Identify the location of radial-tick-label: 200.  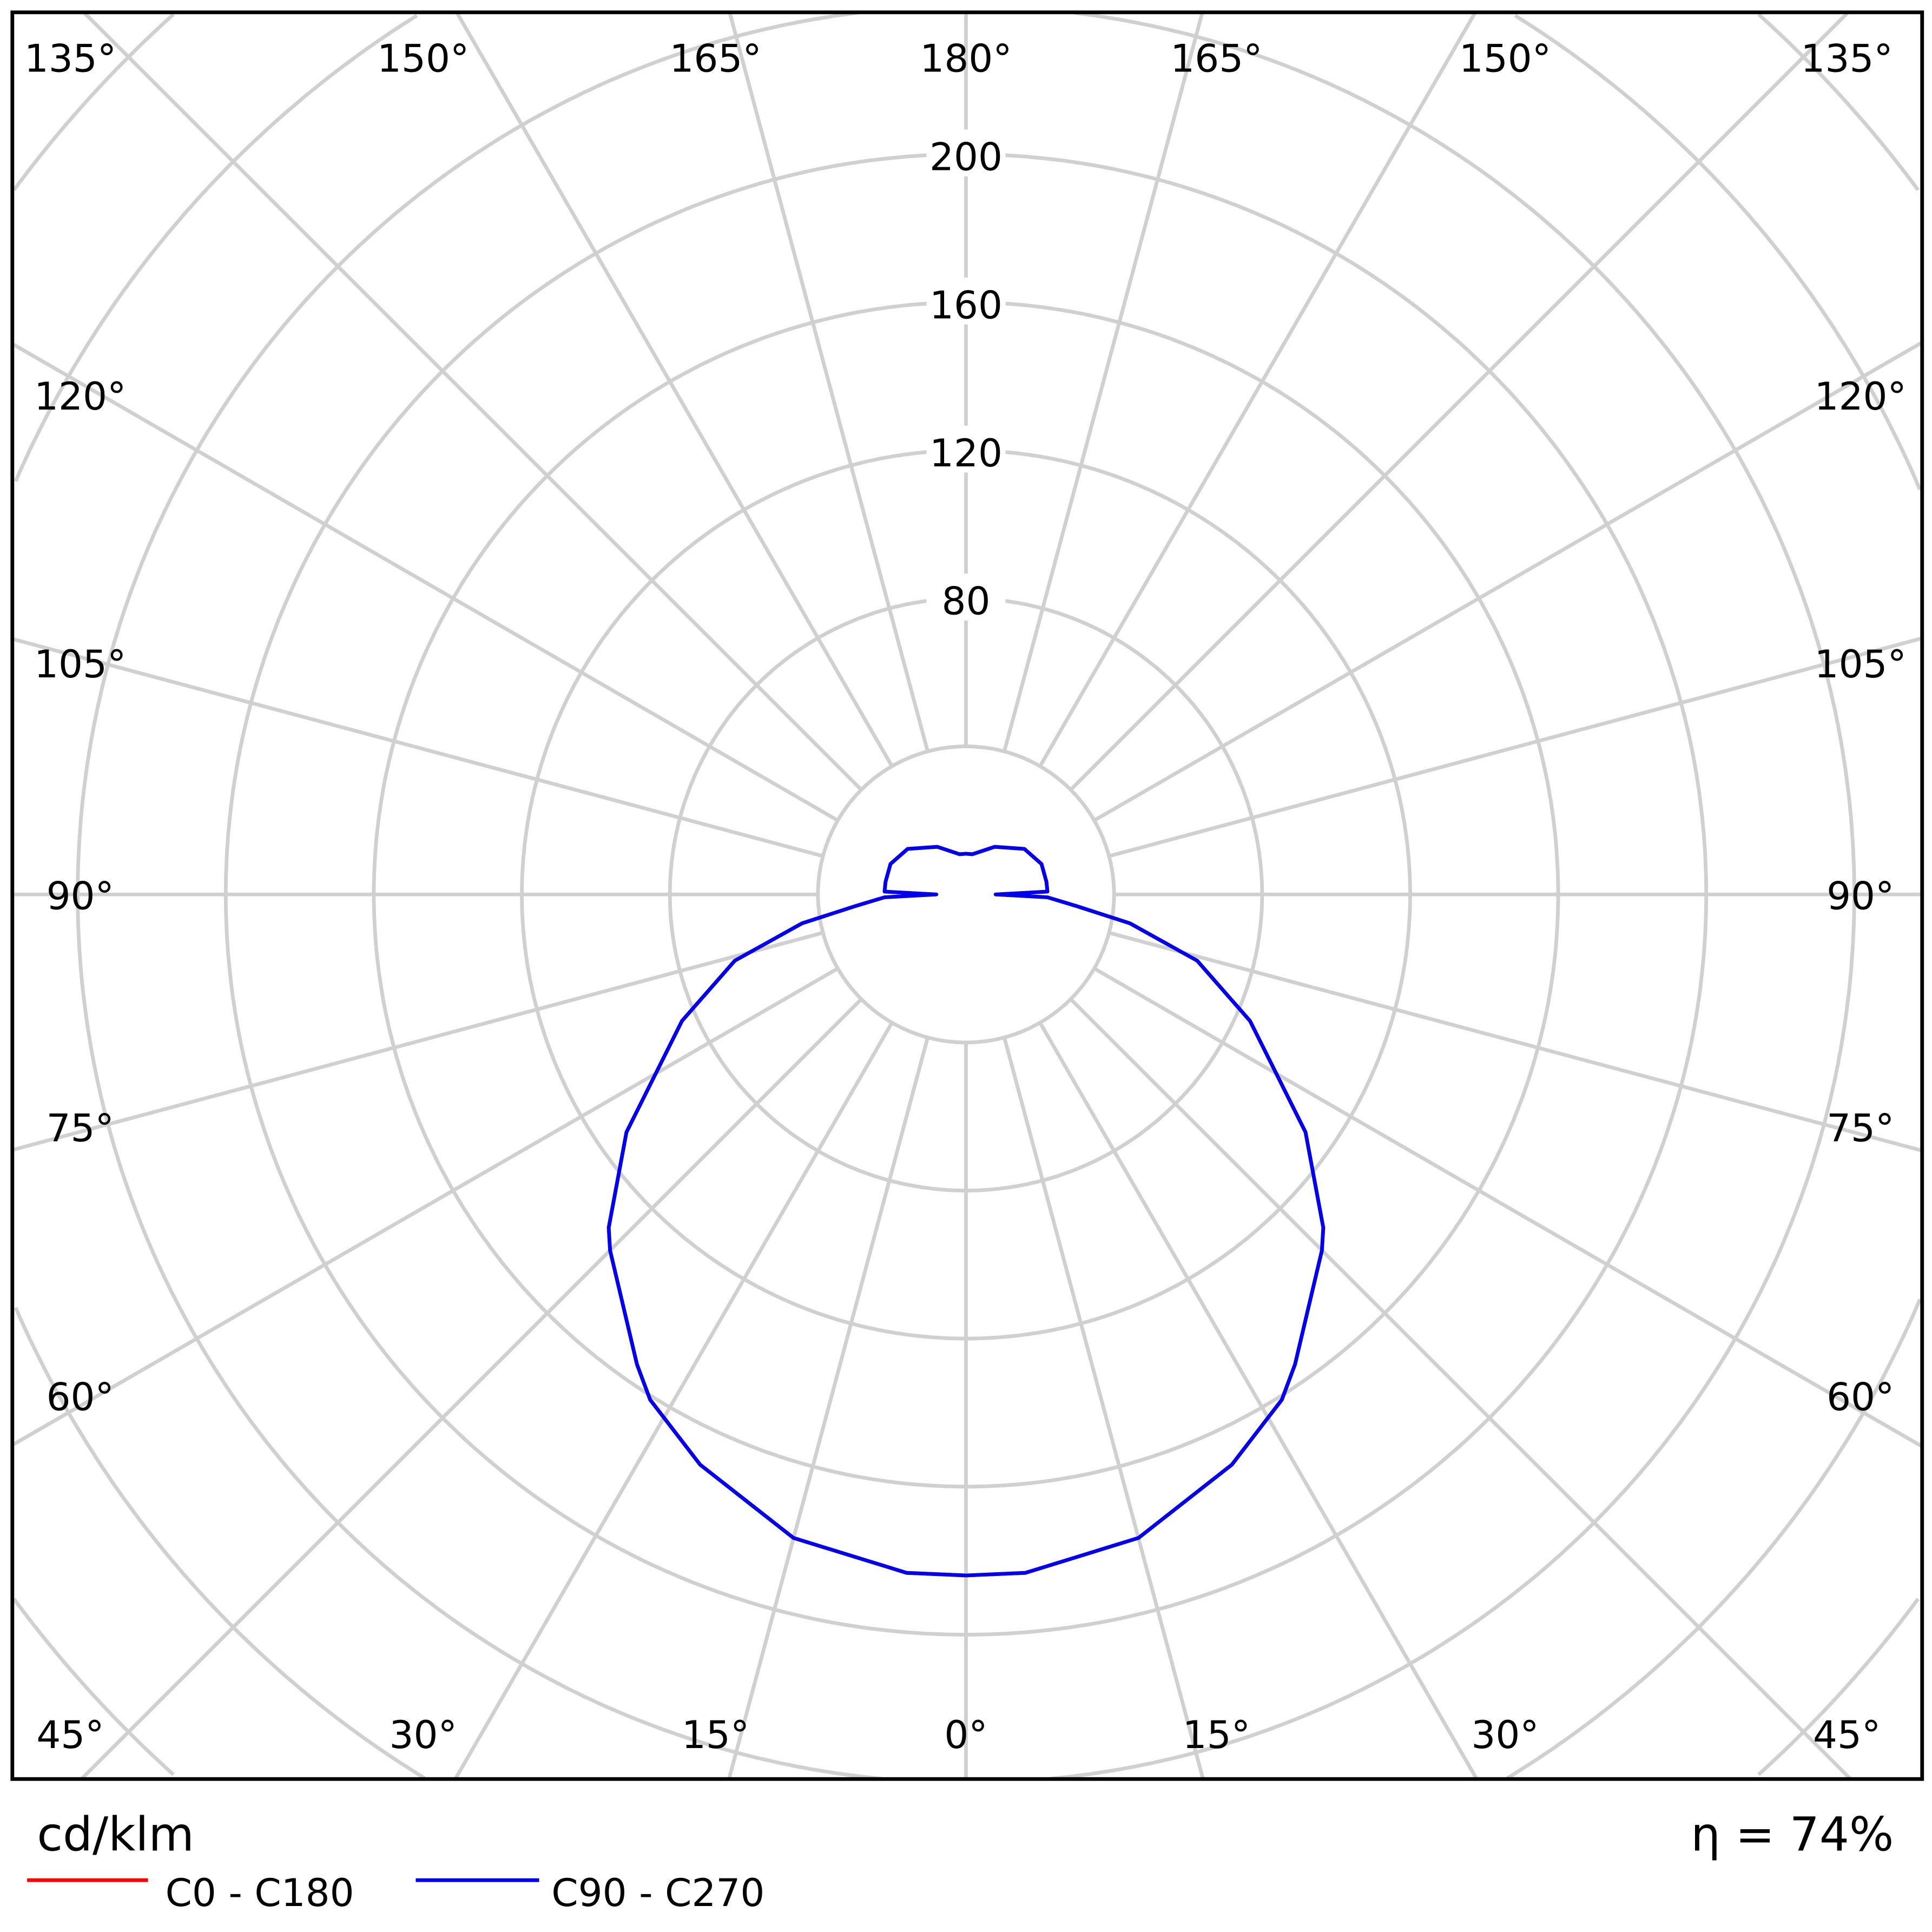
(966, 157).